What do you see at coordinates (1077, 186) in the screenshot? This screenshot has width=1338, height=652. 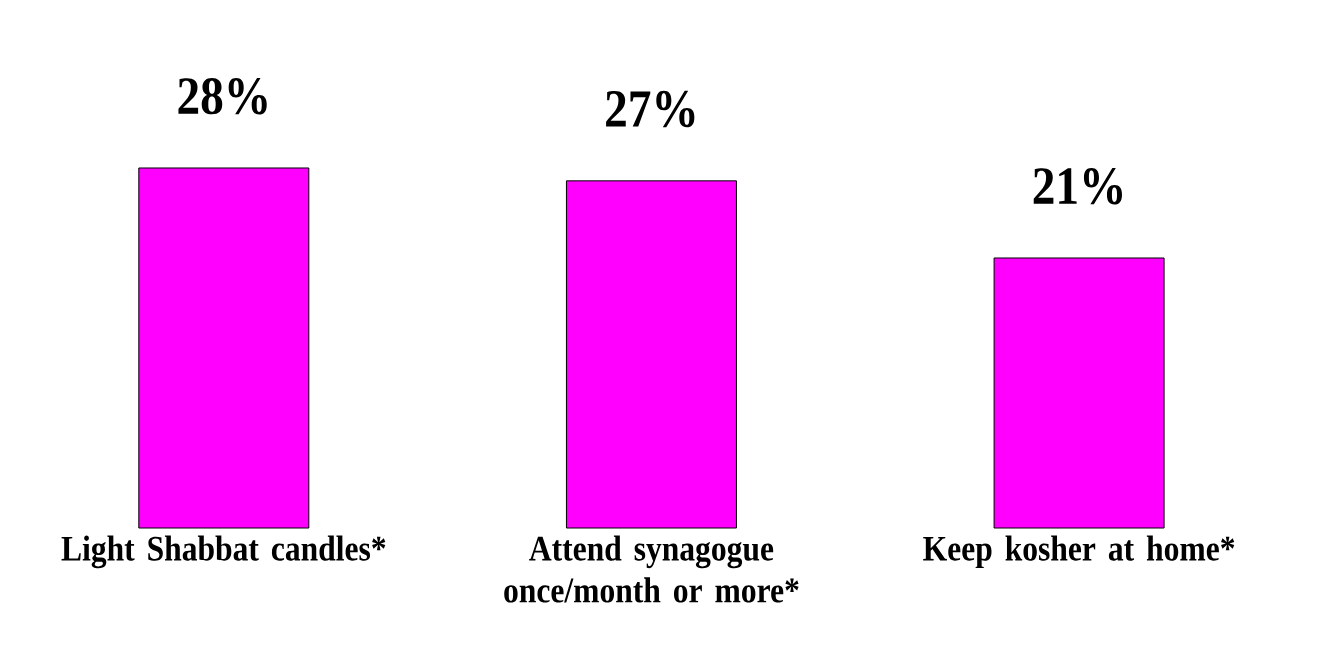 I see `data-label: 21%` at bounding box center [1077, 186].